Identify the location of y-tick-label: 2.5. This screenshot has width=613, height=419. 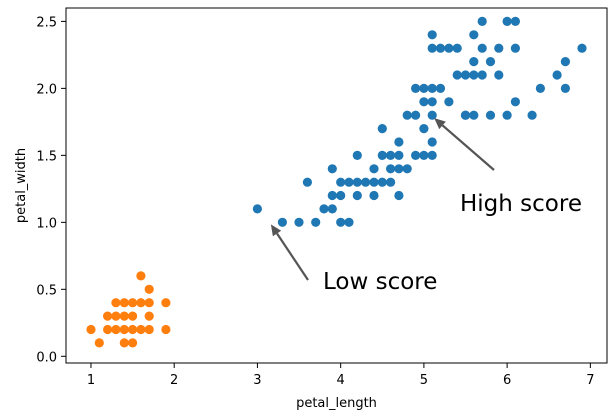
(46, 22).